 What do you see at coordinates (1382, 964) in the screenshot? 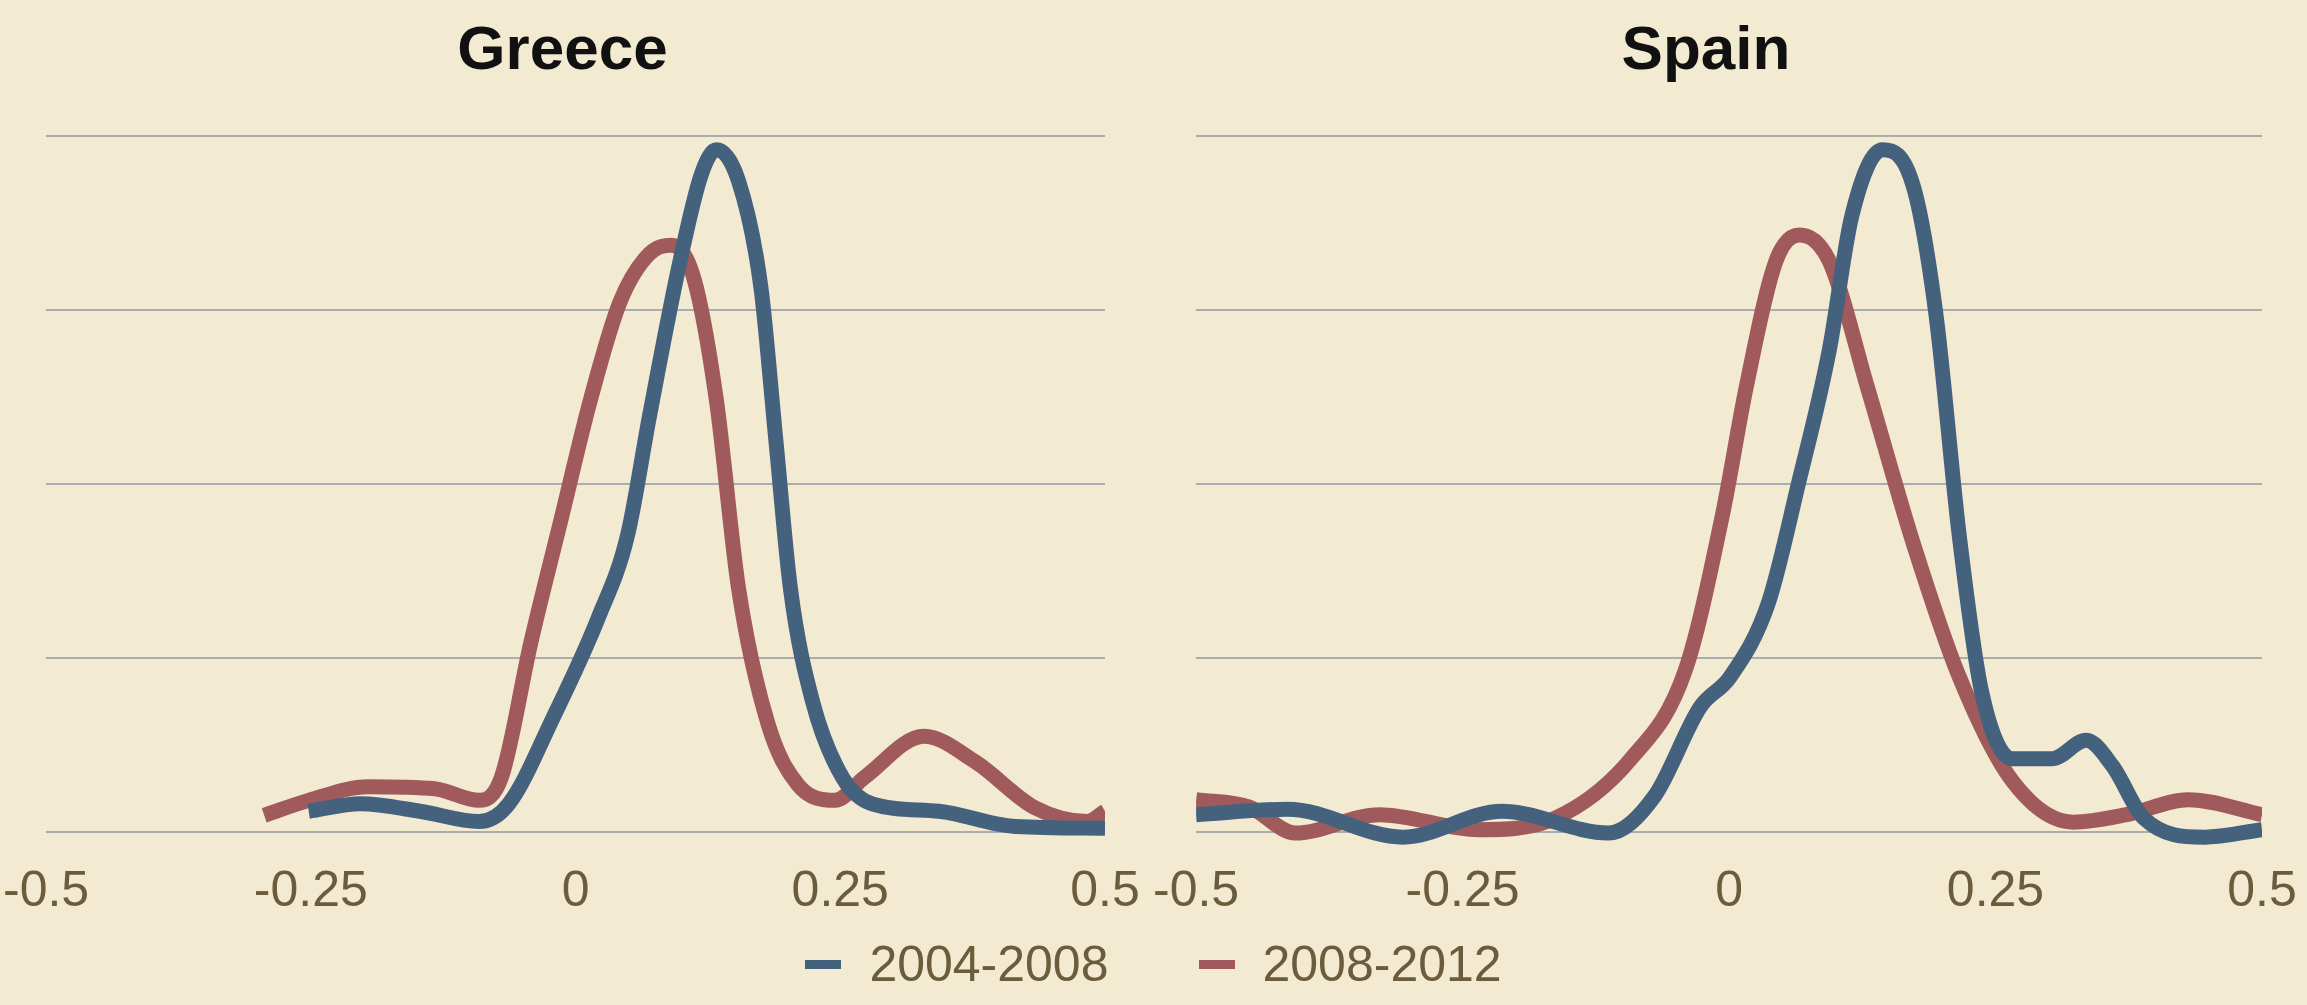
I see `legend-label: 2008-2012` at bounding box center [1382, 964].